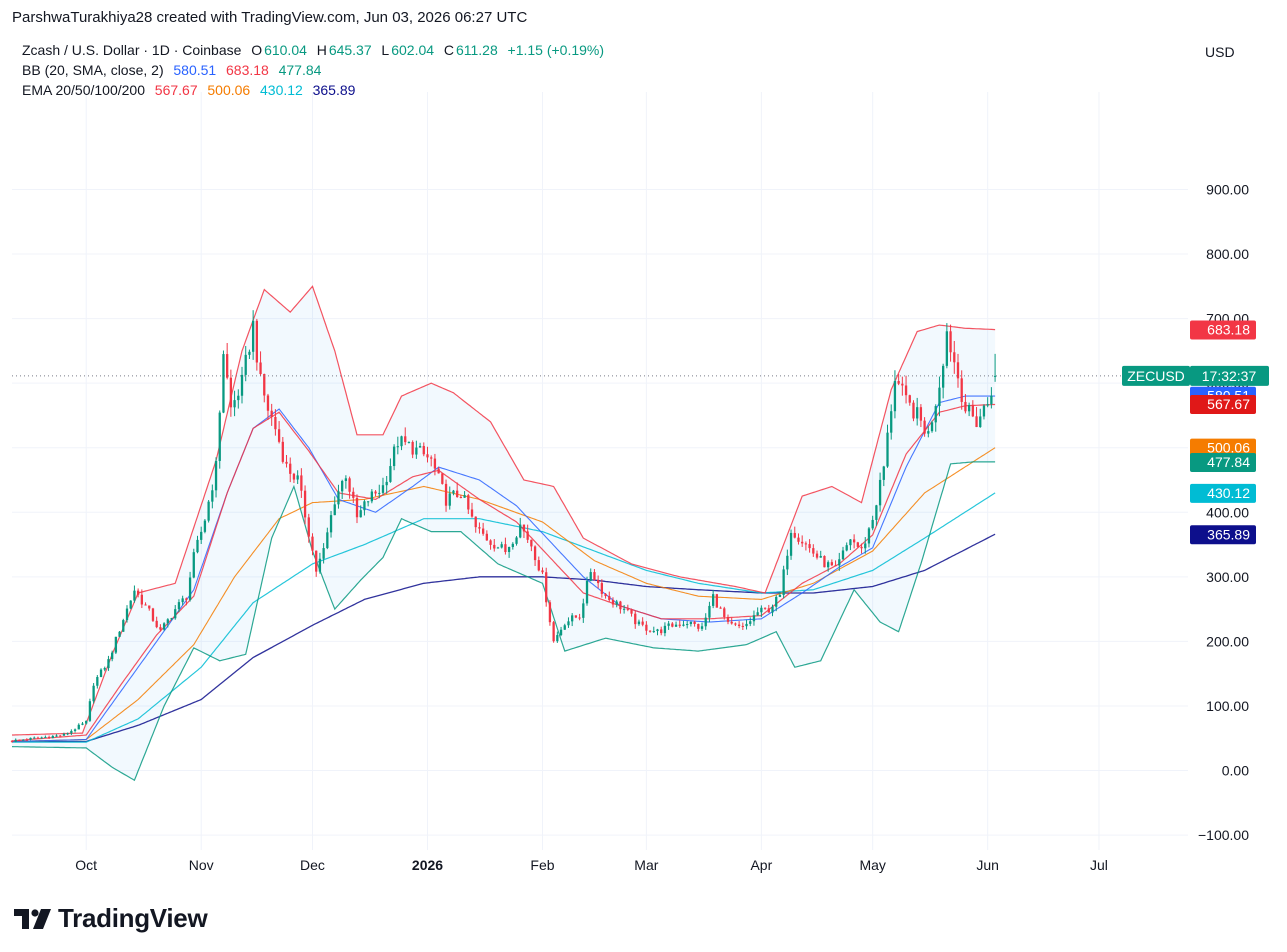  What do you see at coordinates (1223, 463) in the screenshot?
I see `price-axis-label-box` at bounding box center [1223, 463].